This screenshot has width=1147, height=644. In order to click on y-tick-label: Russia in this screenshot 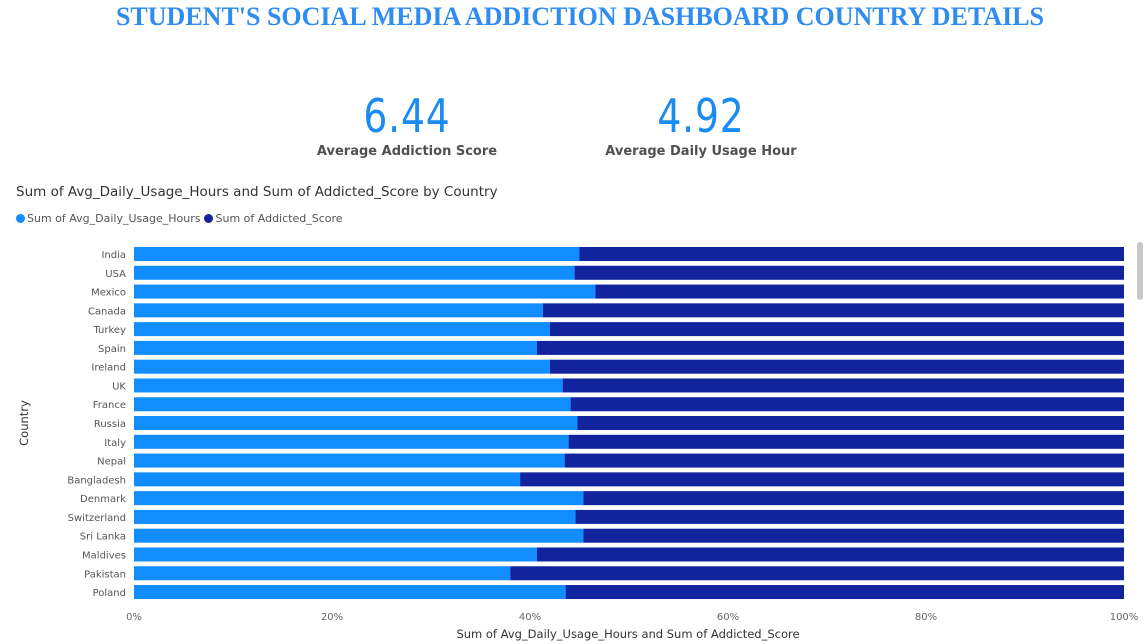, I will do `click(110, 424)`.